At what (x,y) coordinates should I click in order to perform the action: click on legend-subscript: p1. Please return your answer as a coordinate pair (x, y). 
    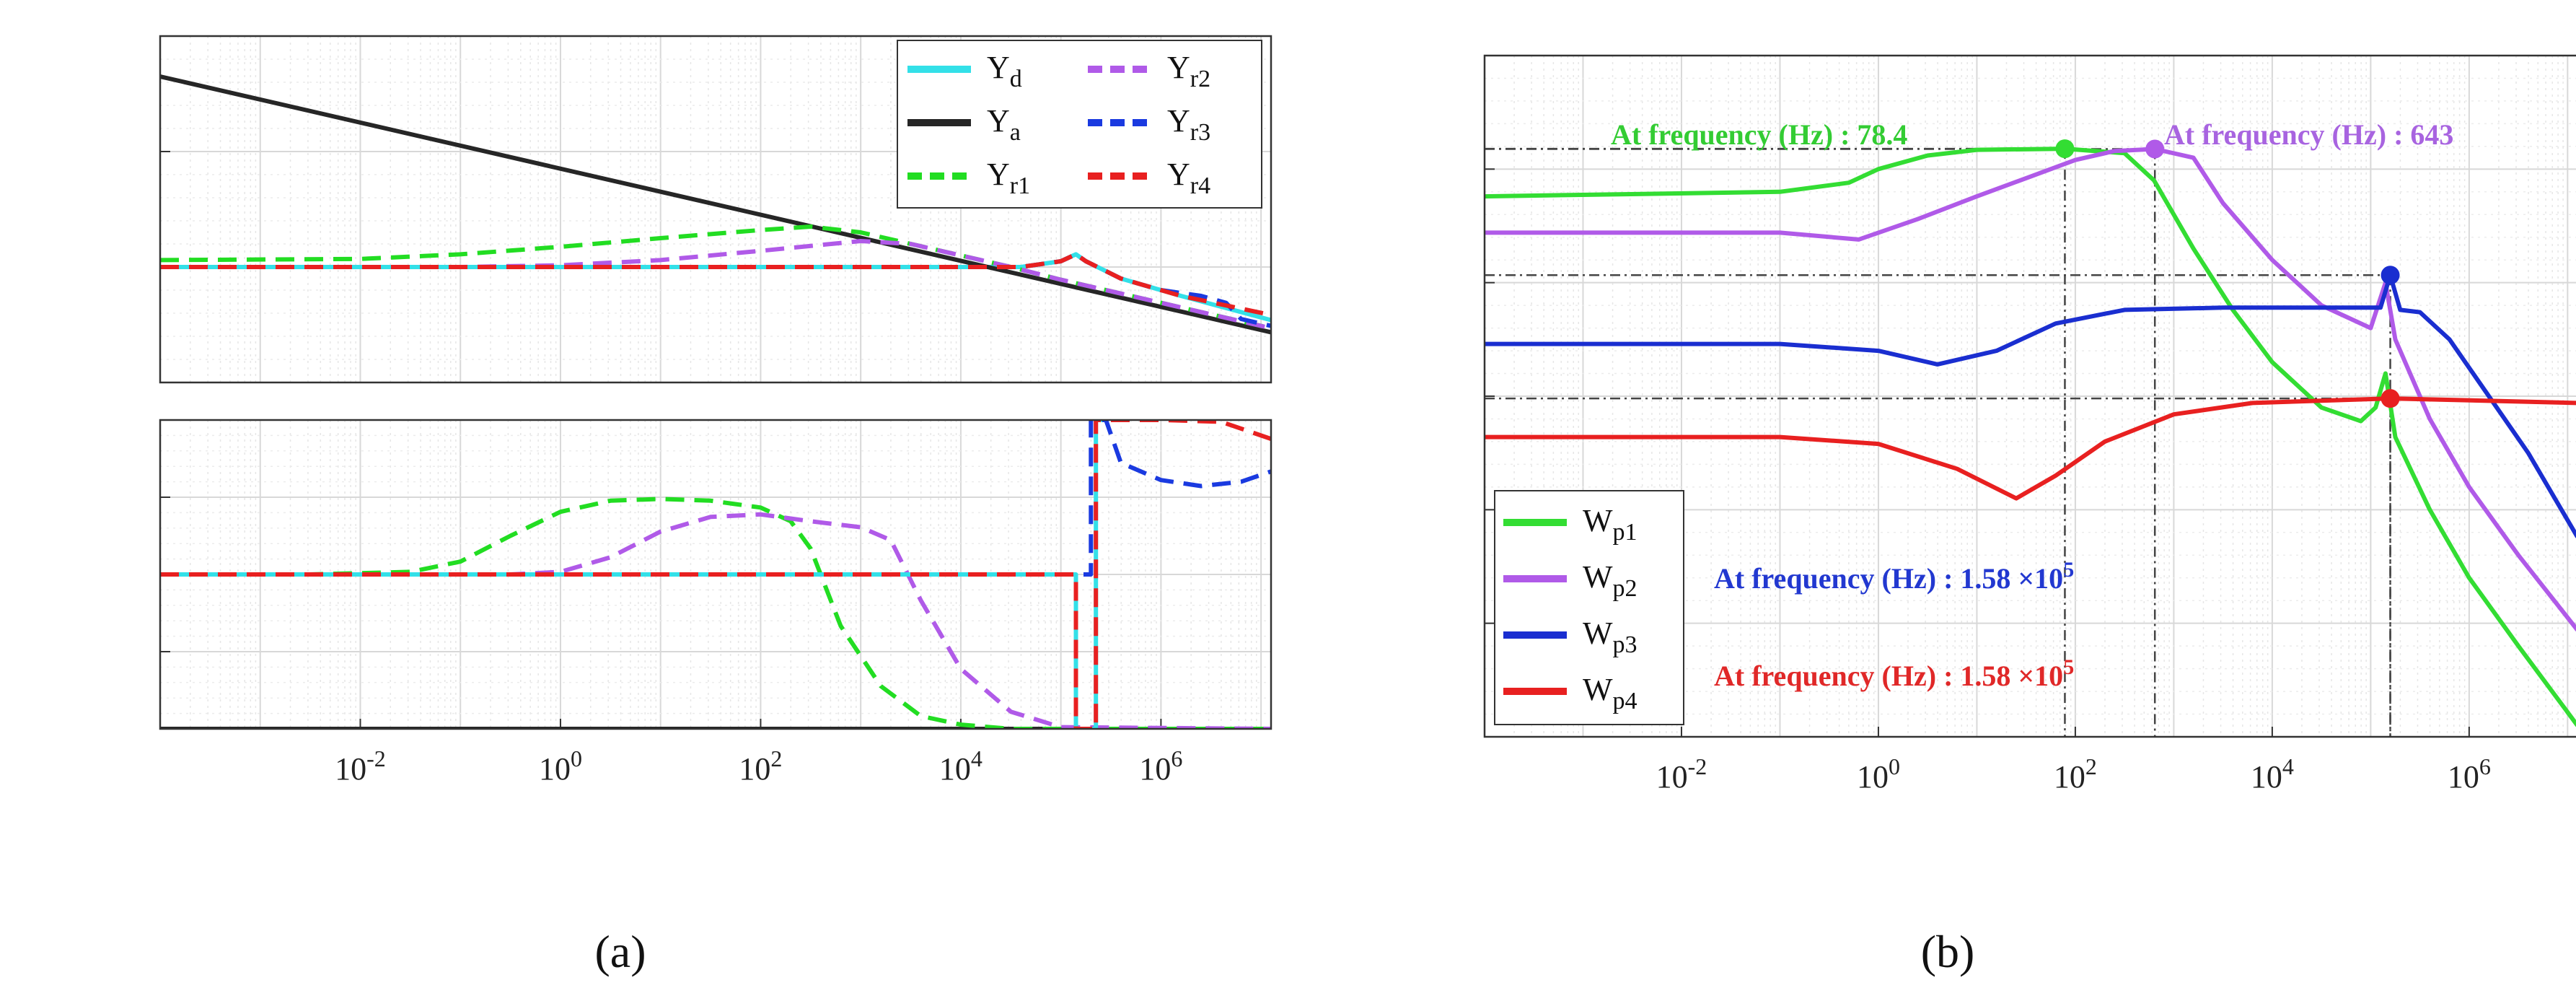
    Looking at the image, I should click on (1625, 532).